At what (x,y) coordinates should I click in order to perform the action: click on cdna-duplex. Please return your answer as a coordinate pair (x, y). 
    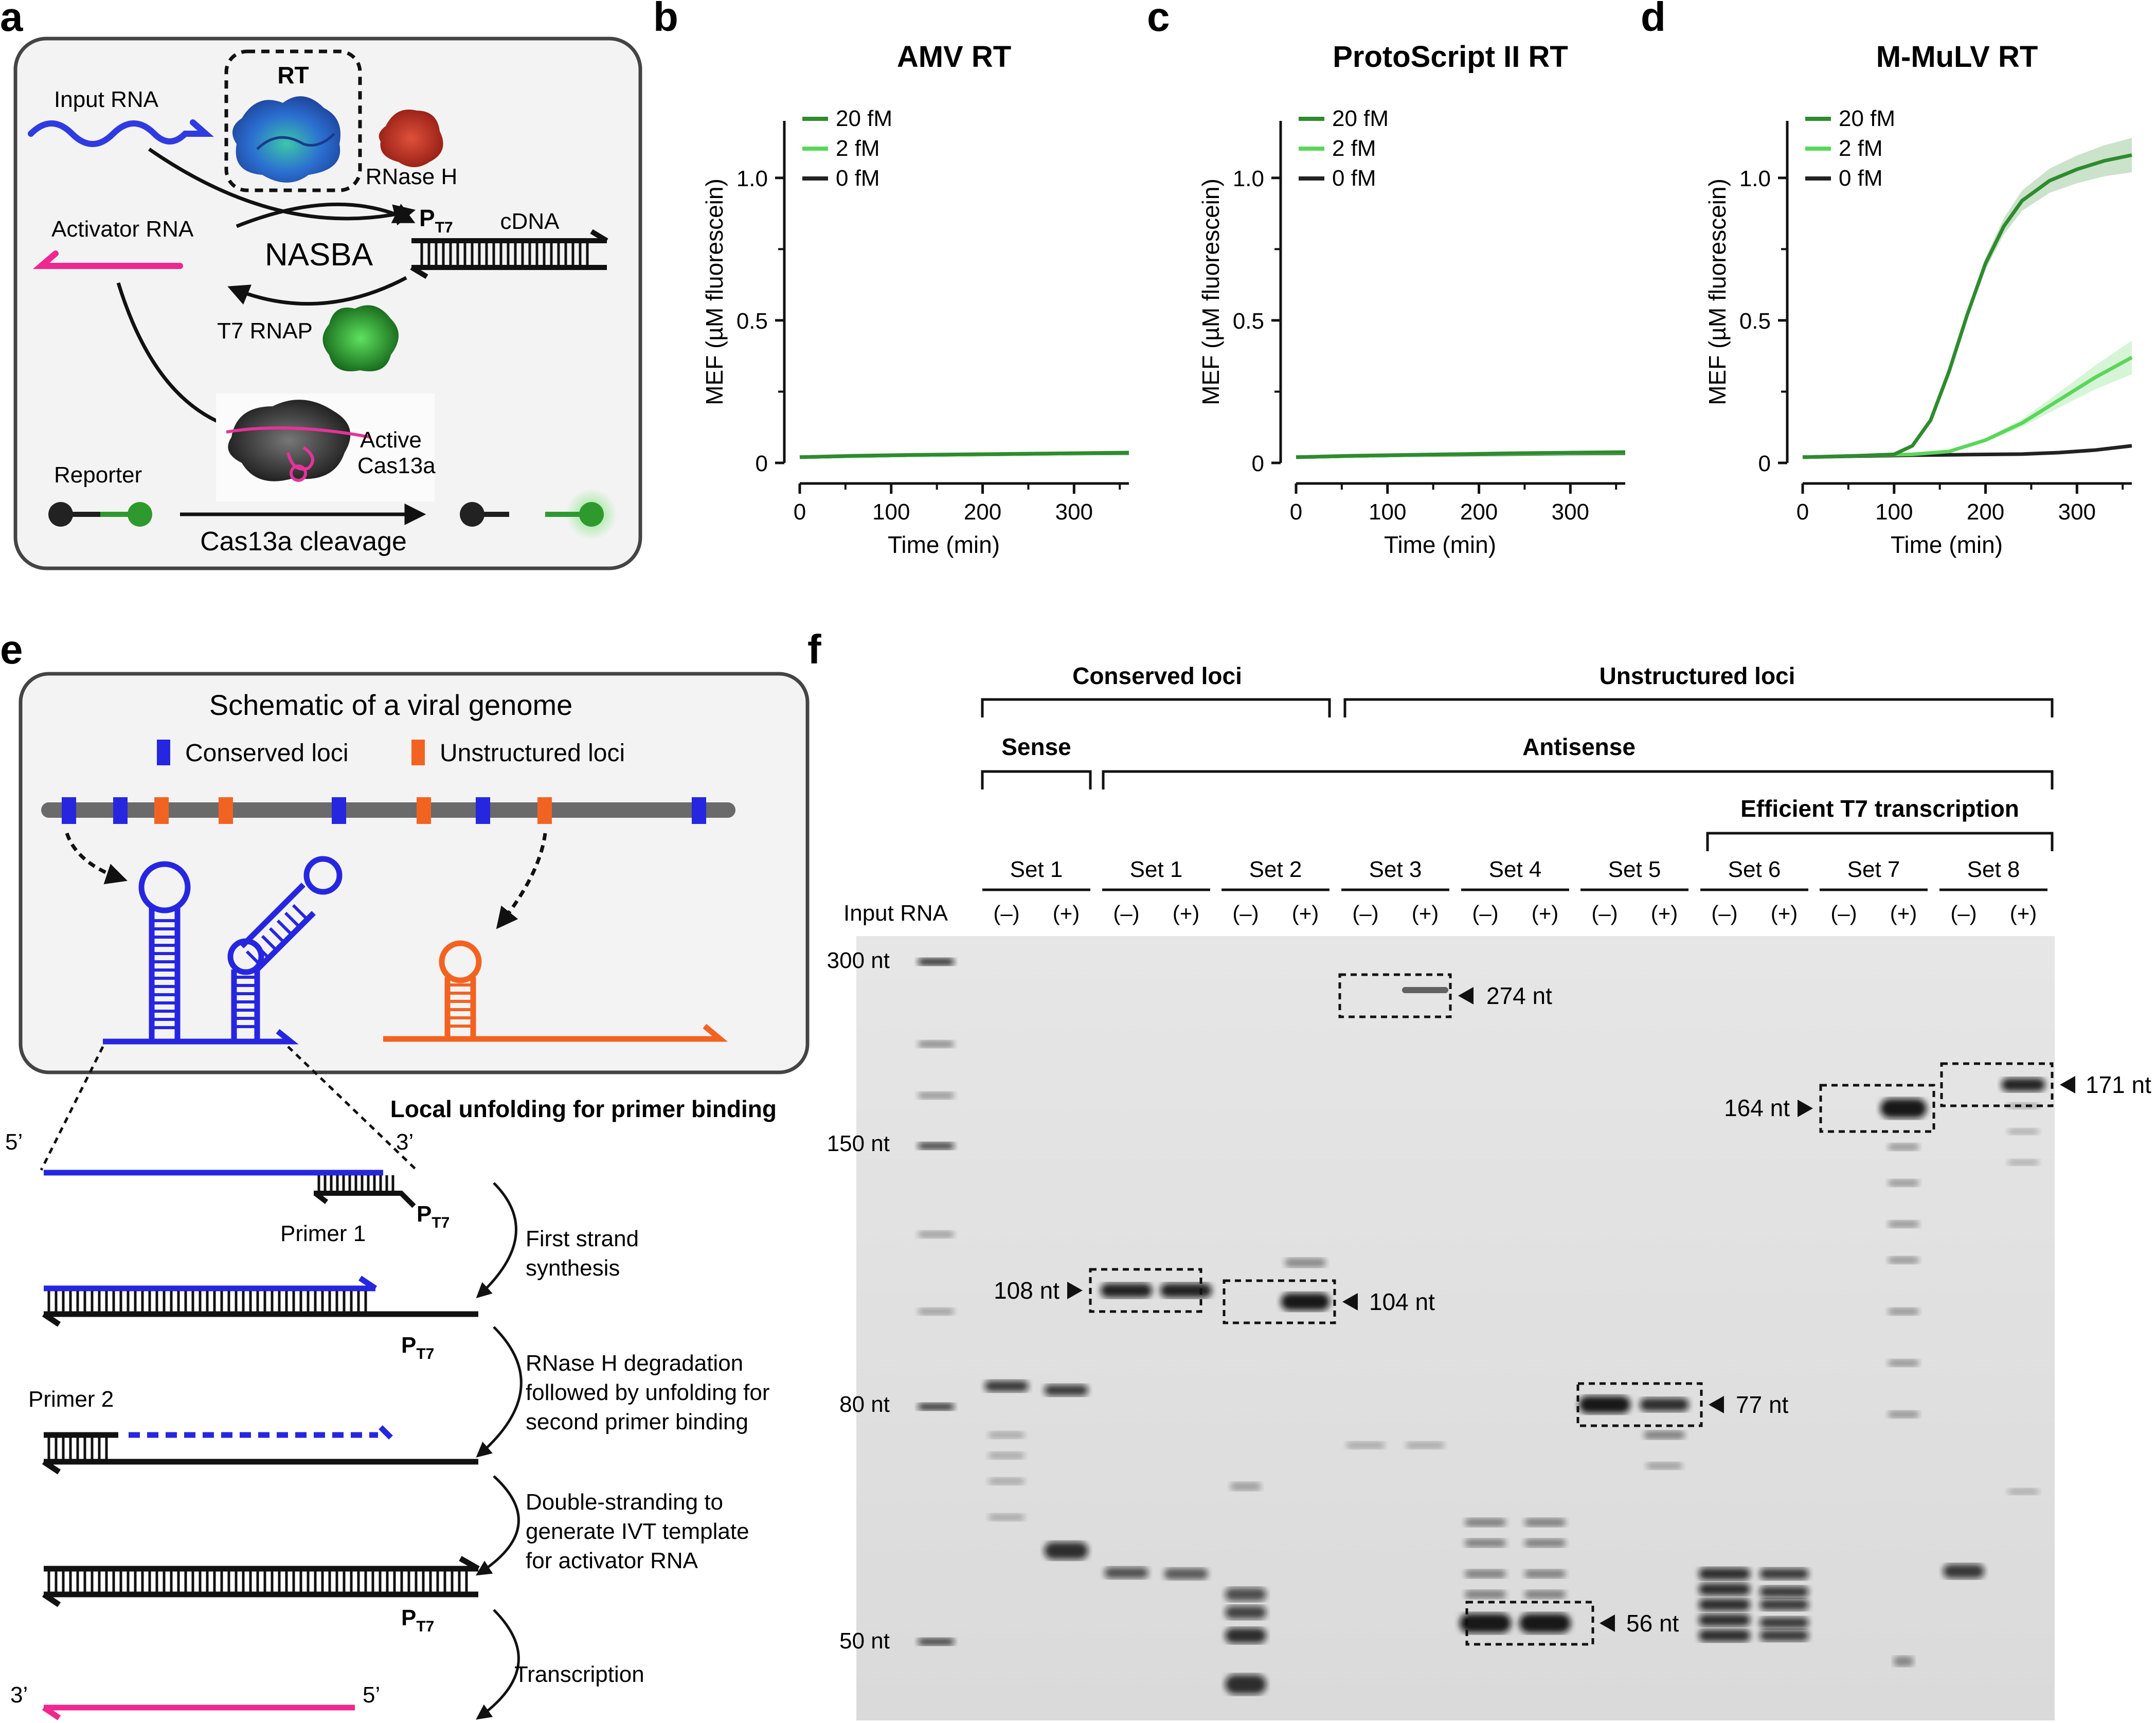
    Looking at the image, I should click on (509, 254).